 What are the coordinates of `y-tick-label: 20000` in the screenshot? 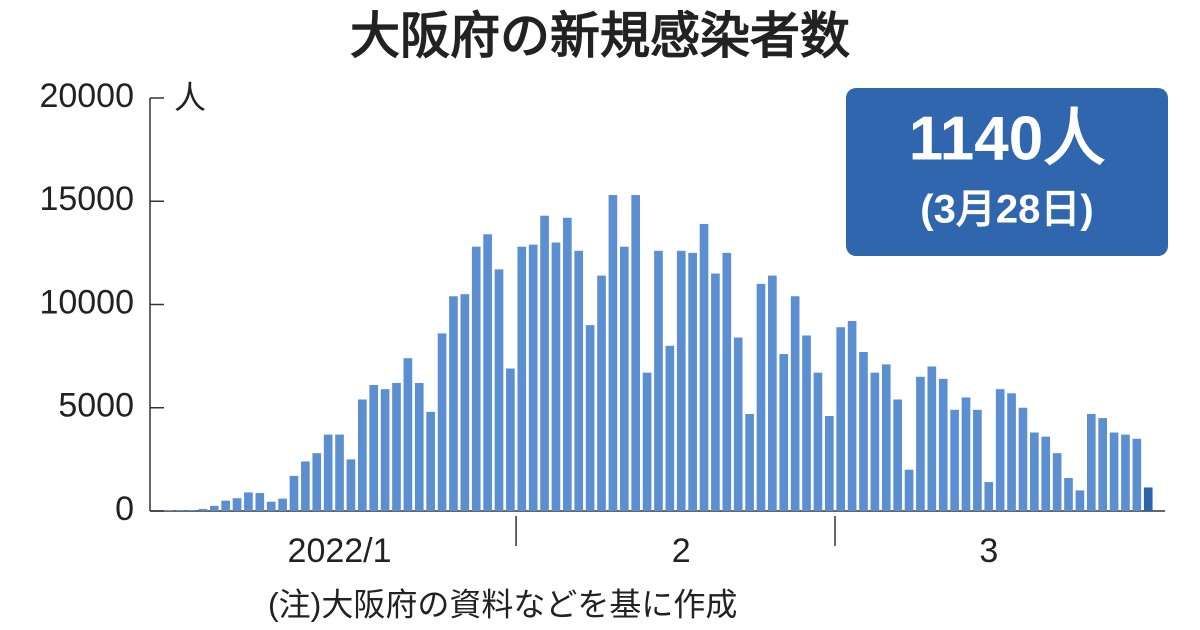 It's located at (86, 96).